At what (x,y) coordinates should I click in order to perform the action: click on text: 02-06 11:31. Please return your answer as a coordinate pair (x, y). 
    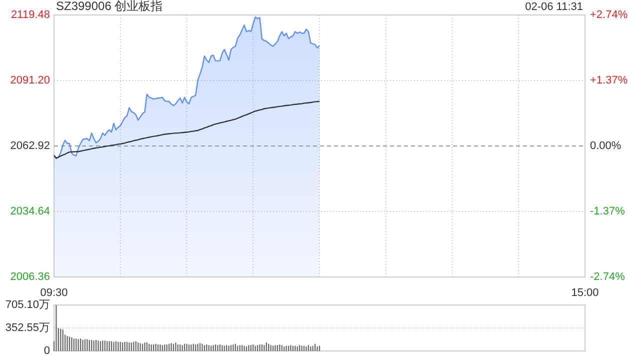
    Looking at the image, I should click on (554, 6).